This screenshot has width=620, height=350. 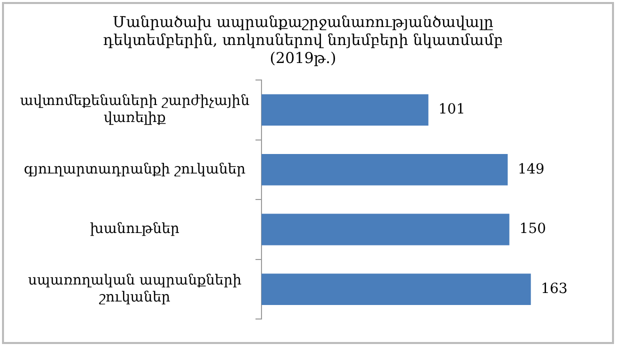 What do you see at coordinates (135, 289) in the screenshot?
I see `y-tick-label: սպառողական ապրանքների շուկաներ` at bounding box center [135, 289].